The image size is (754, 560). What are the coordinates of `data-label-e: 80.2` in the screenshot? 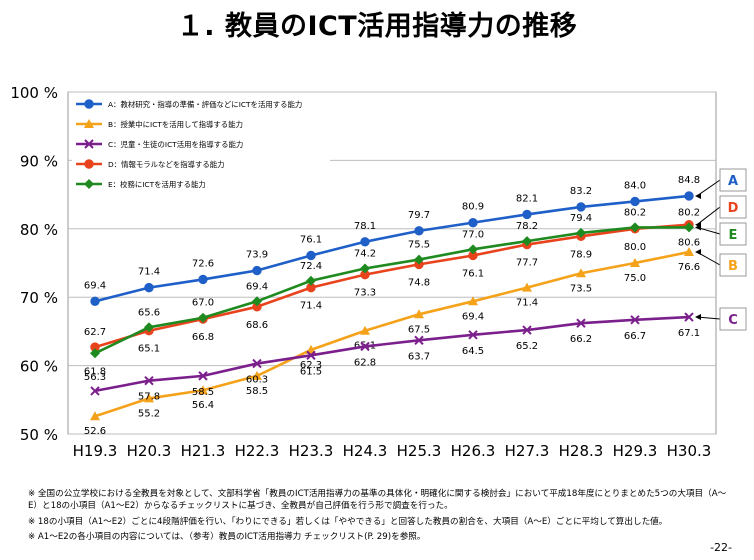 It's located at (689, 212).